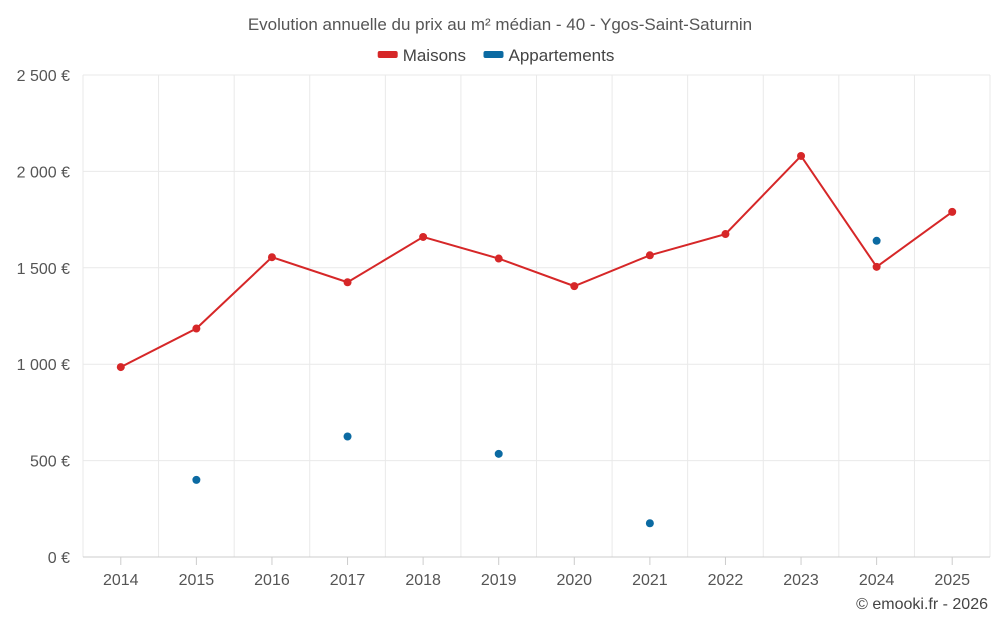 The width and height of the screenshot is (1000, 625). Describe the element at coordinates (574, 580) in the screenshot. I see `x-tick-label: 2020` at that location.